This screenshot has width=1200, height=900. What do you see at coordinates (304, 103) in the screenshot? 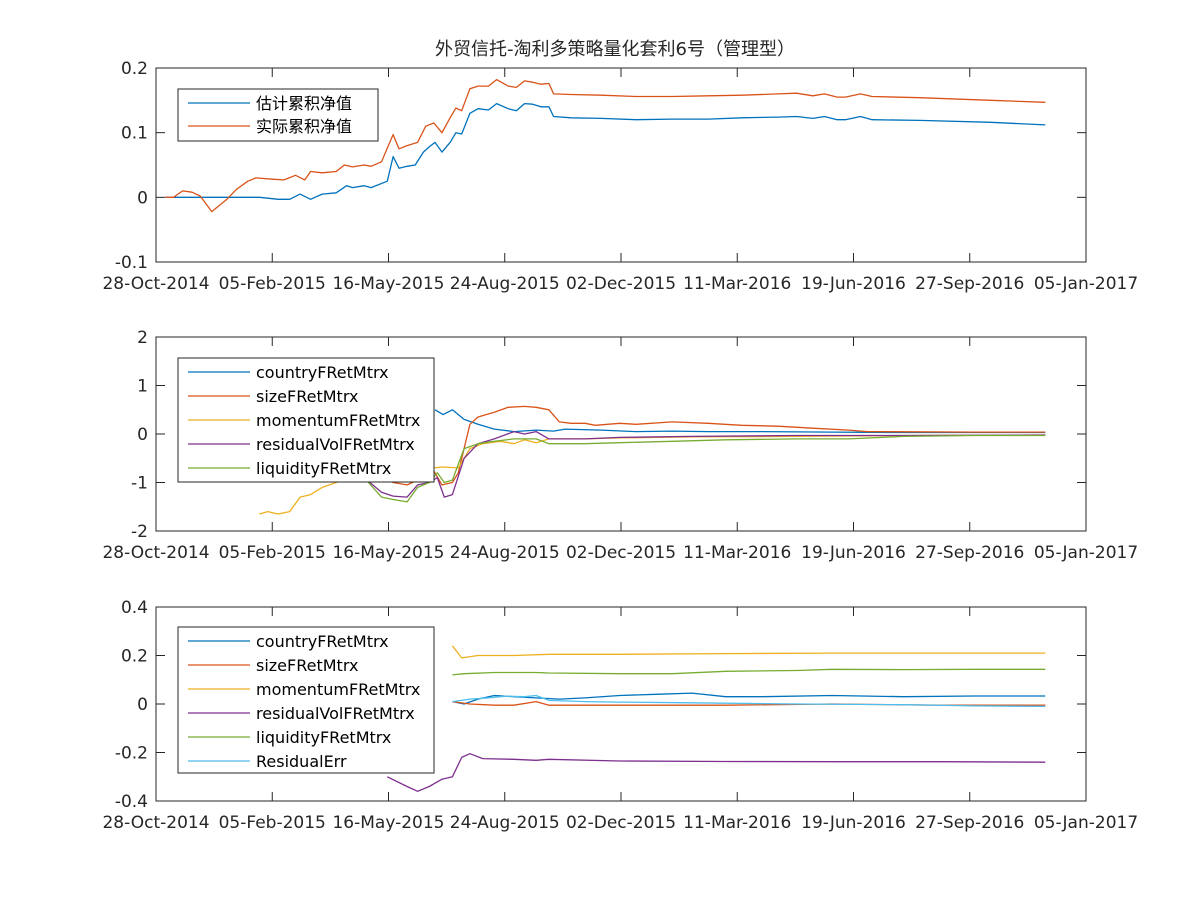
I see `legend-label: 估计累积净值` at bounding box center [304, 103].